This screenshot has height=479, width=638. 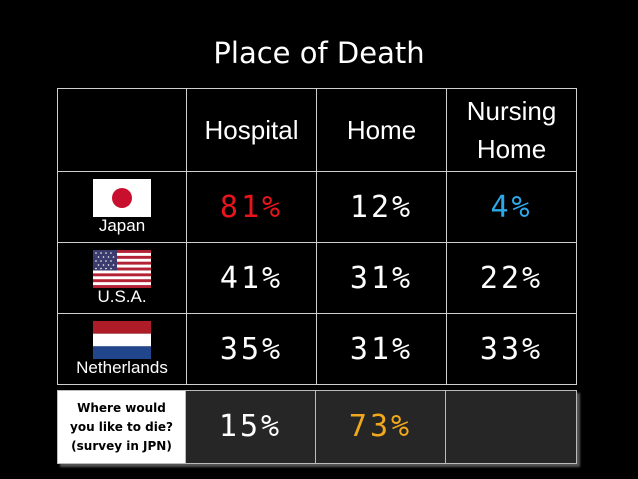 I want to click on usa-home-value: 31%, so click(x=381, y=278).